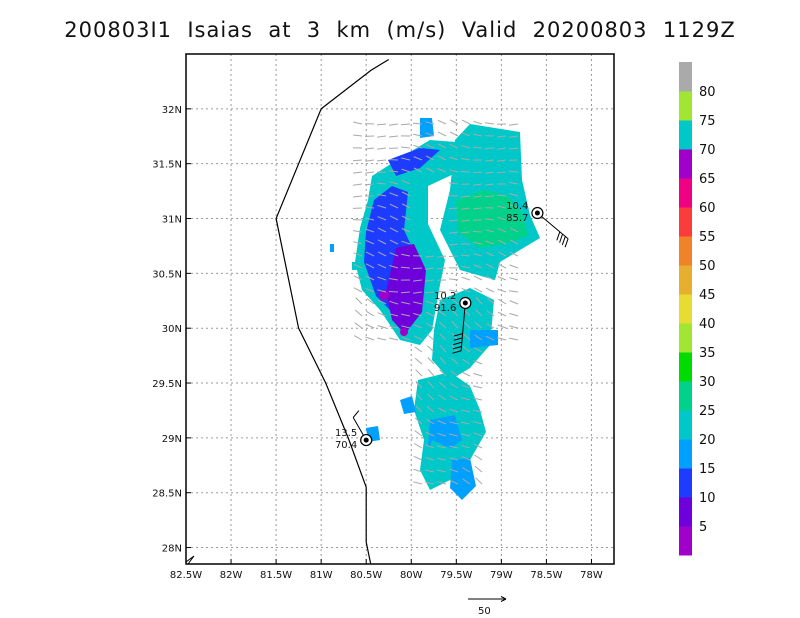  What do you see at coordinates (707, 179) in the screenshot?
I see `color-bar-label: 65` at bounding box center [707, 179].